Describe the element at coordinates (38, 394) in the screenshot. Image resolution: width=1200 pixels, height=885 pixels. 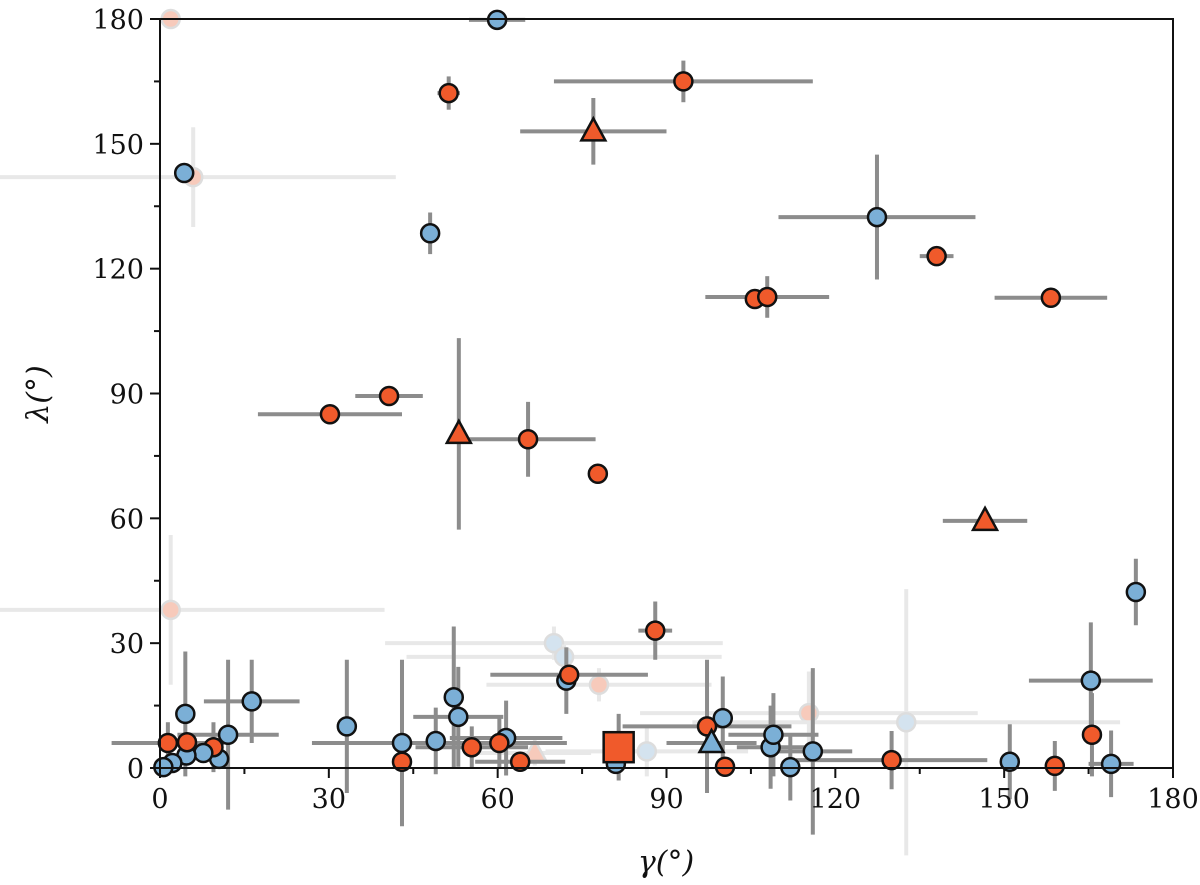
I see `y-axis-label: λ(°)` at that location.